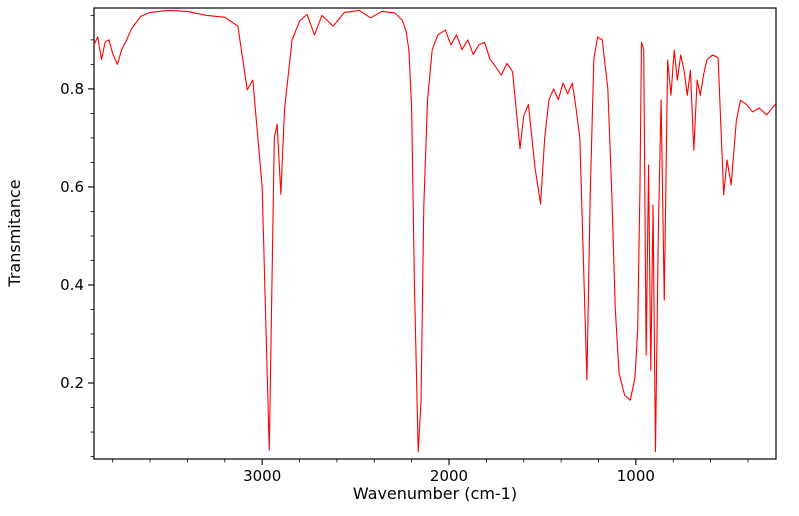 This screenshot has height=516, width=799. I want to click on y-tick-label: 0.2, so click(72, 383).